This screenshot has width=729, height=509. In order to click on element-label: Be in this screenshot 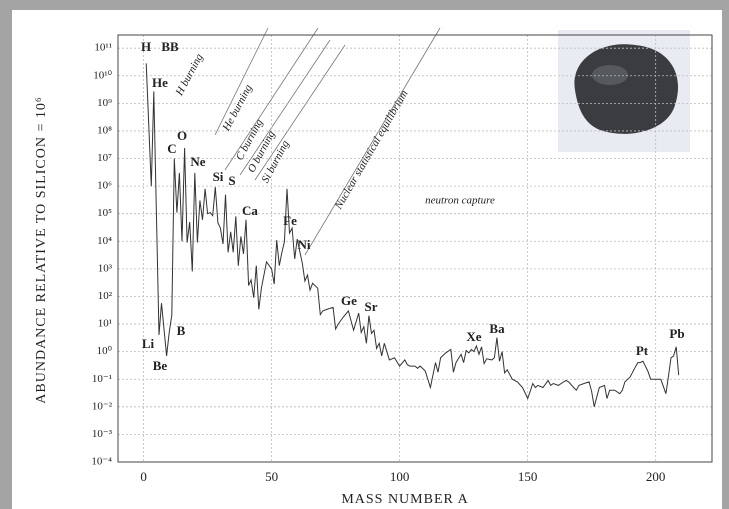, I will do `click(160, 365)`.